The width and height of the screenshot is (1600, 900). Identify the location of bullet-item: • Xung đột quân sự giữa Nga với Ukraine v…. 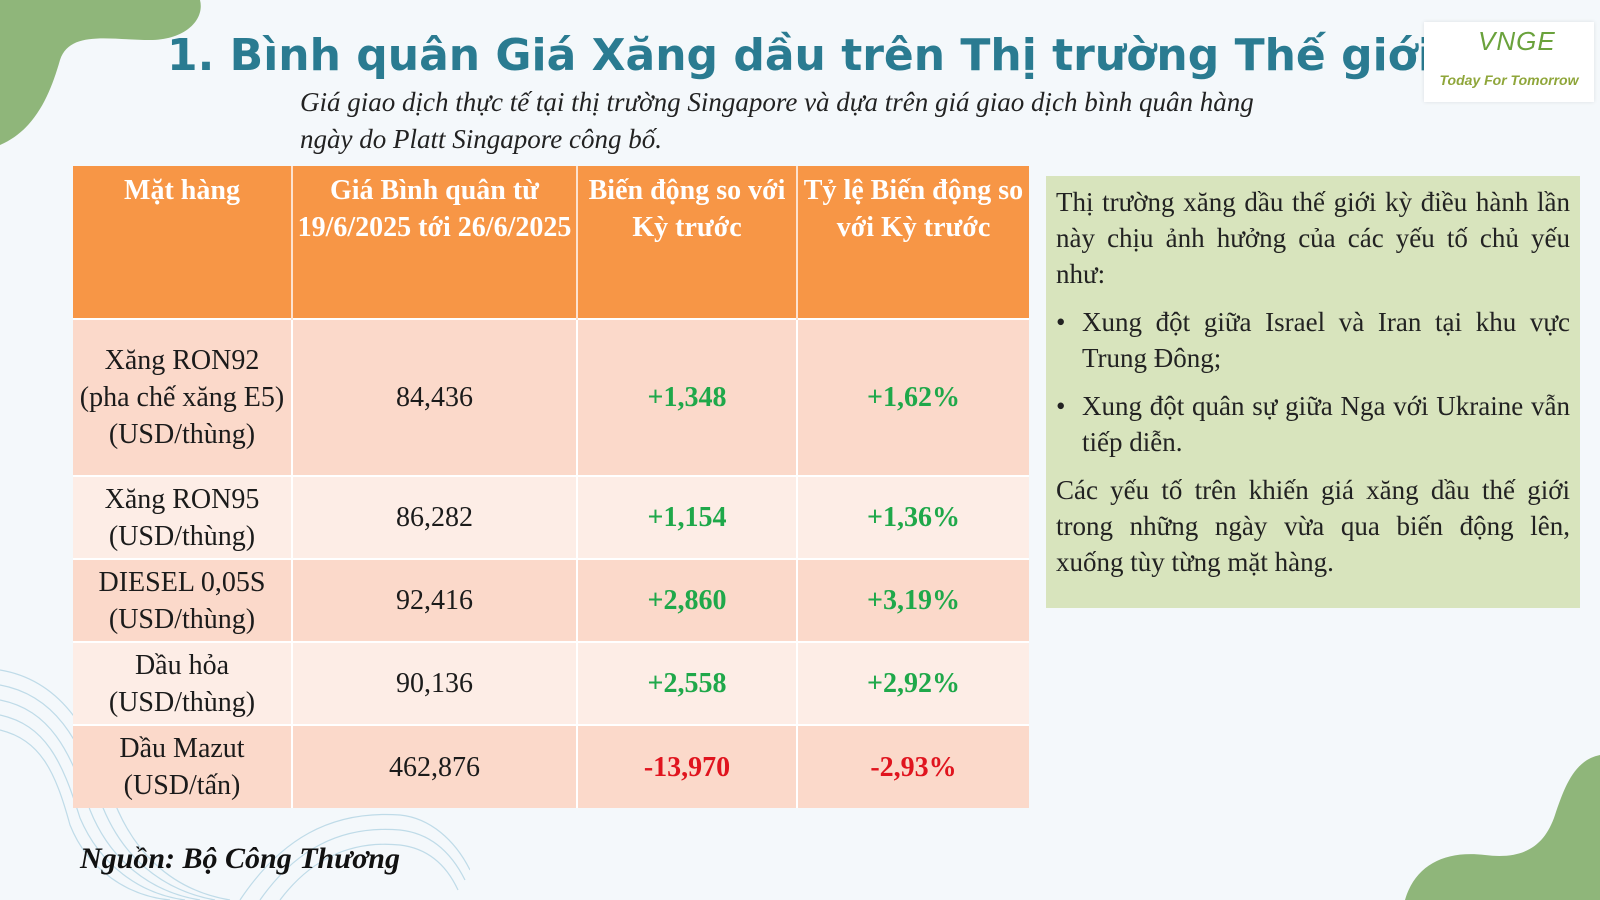
(1313, 424).